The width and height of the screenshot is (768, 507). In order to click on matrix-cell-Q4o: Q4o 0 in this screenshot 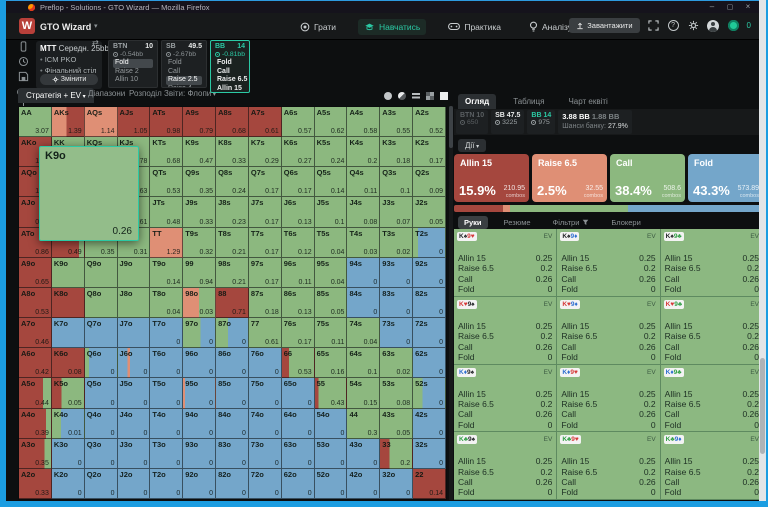, I will do `click(101, 423)`.